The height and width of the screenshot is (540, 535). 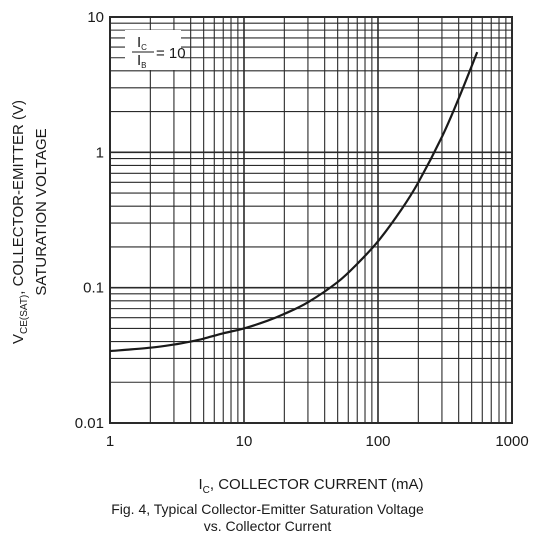 I want to click on x-axis-label: IC, COLLECTOR CURRENT (mA), so click(x=310, y=486).